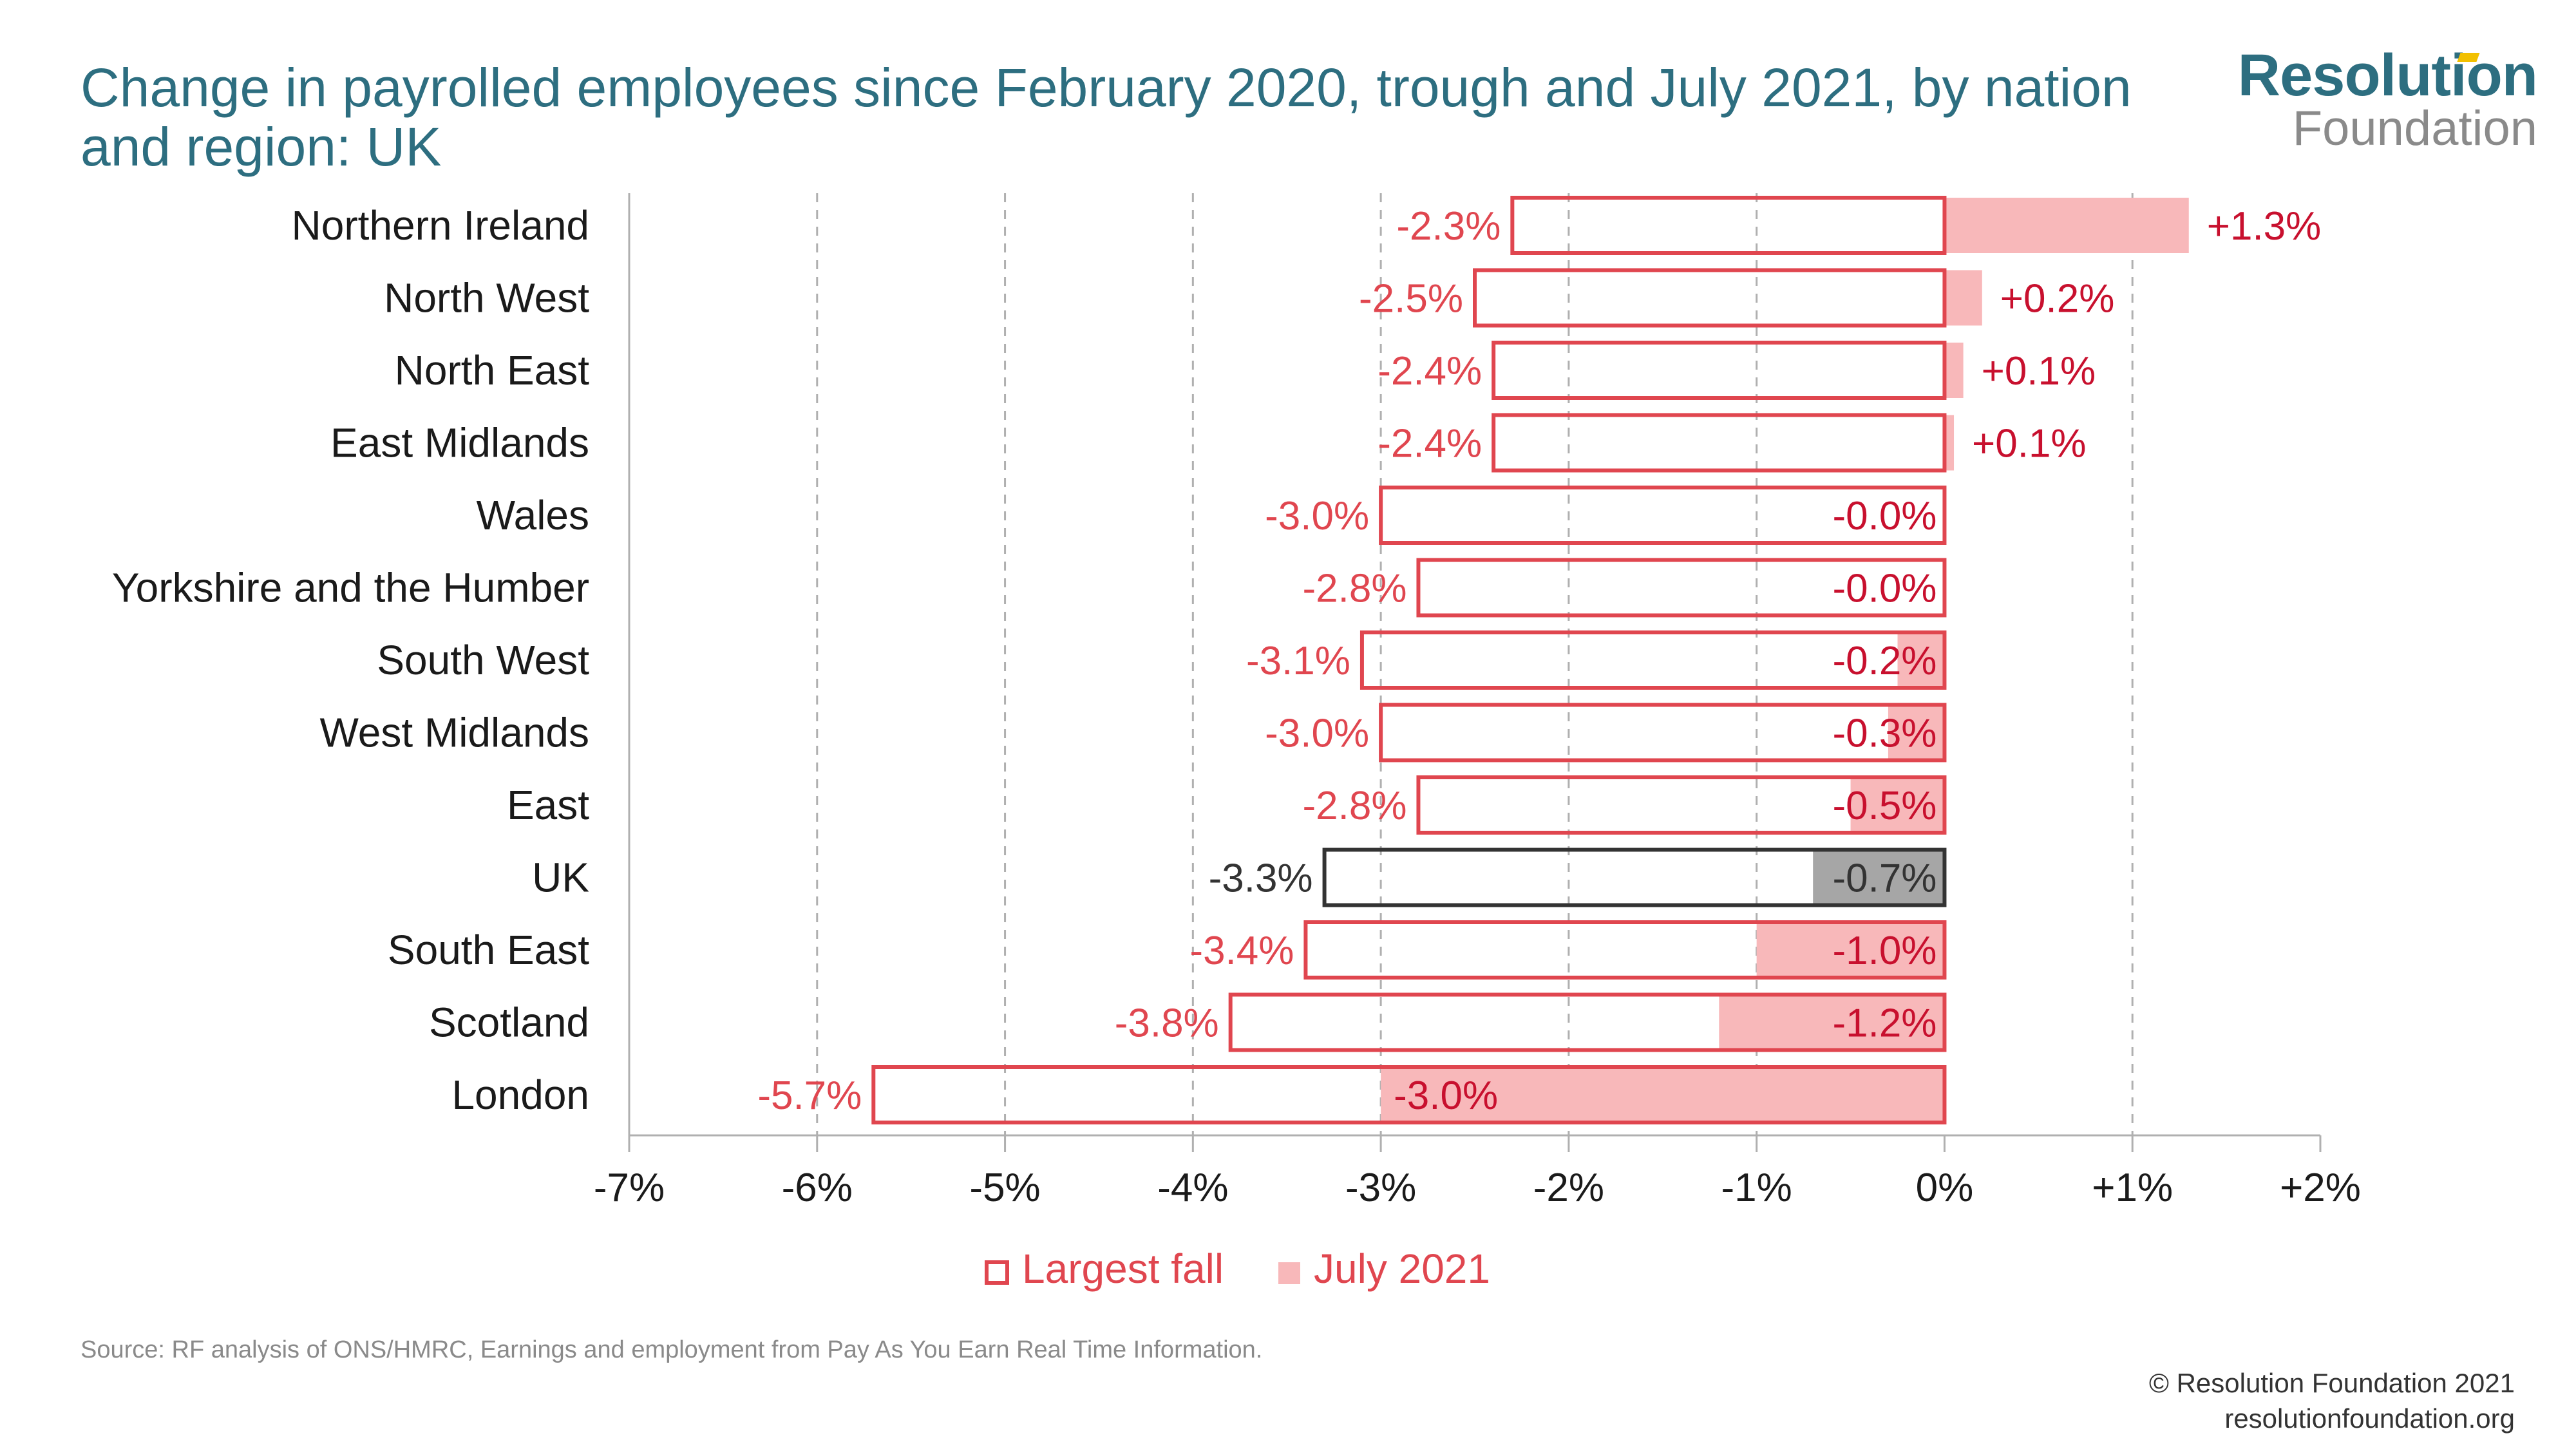 The image size is (2576, 1449). Describe the element at coordinates (454, 733) in the screenshot. I see `category-label: West Midlands` at that location.